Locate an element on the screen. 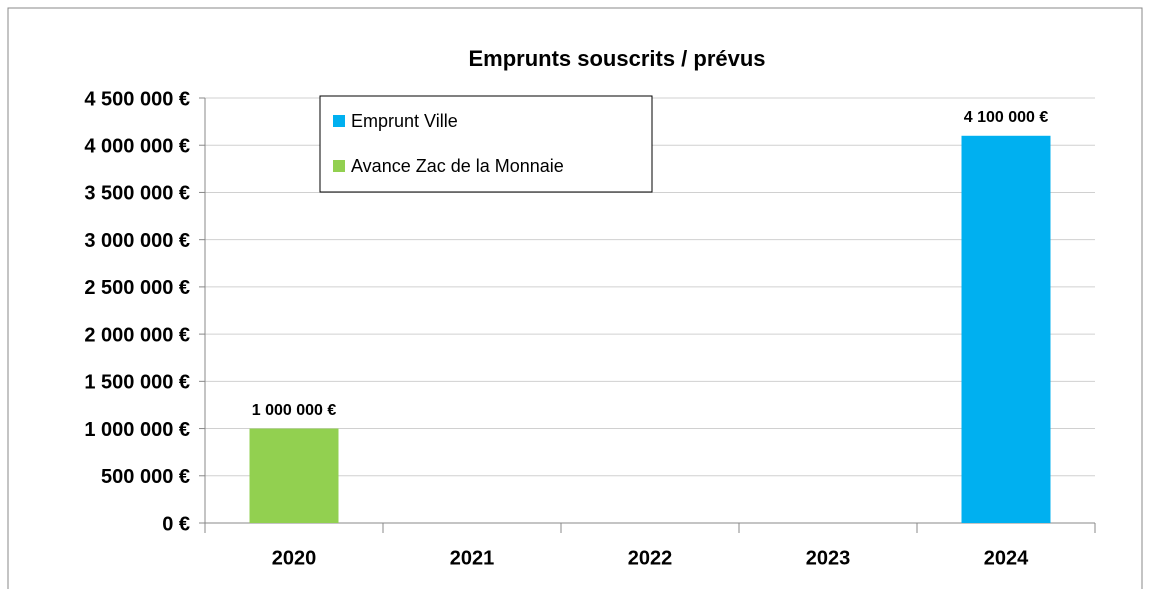  y-tick-label: 500 000 € is located at coordinates (145, 477).